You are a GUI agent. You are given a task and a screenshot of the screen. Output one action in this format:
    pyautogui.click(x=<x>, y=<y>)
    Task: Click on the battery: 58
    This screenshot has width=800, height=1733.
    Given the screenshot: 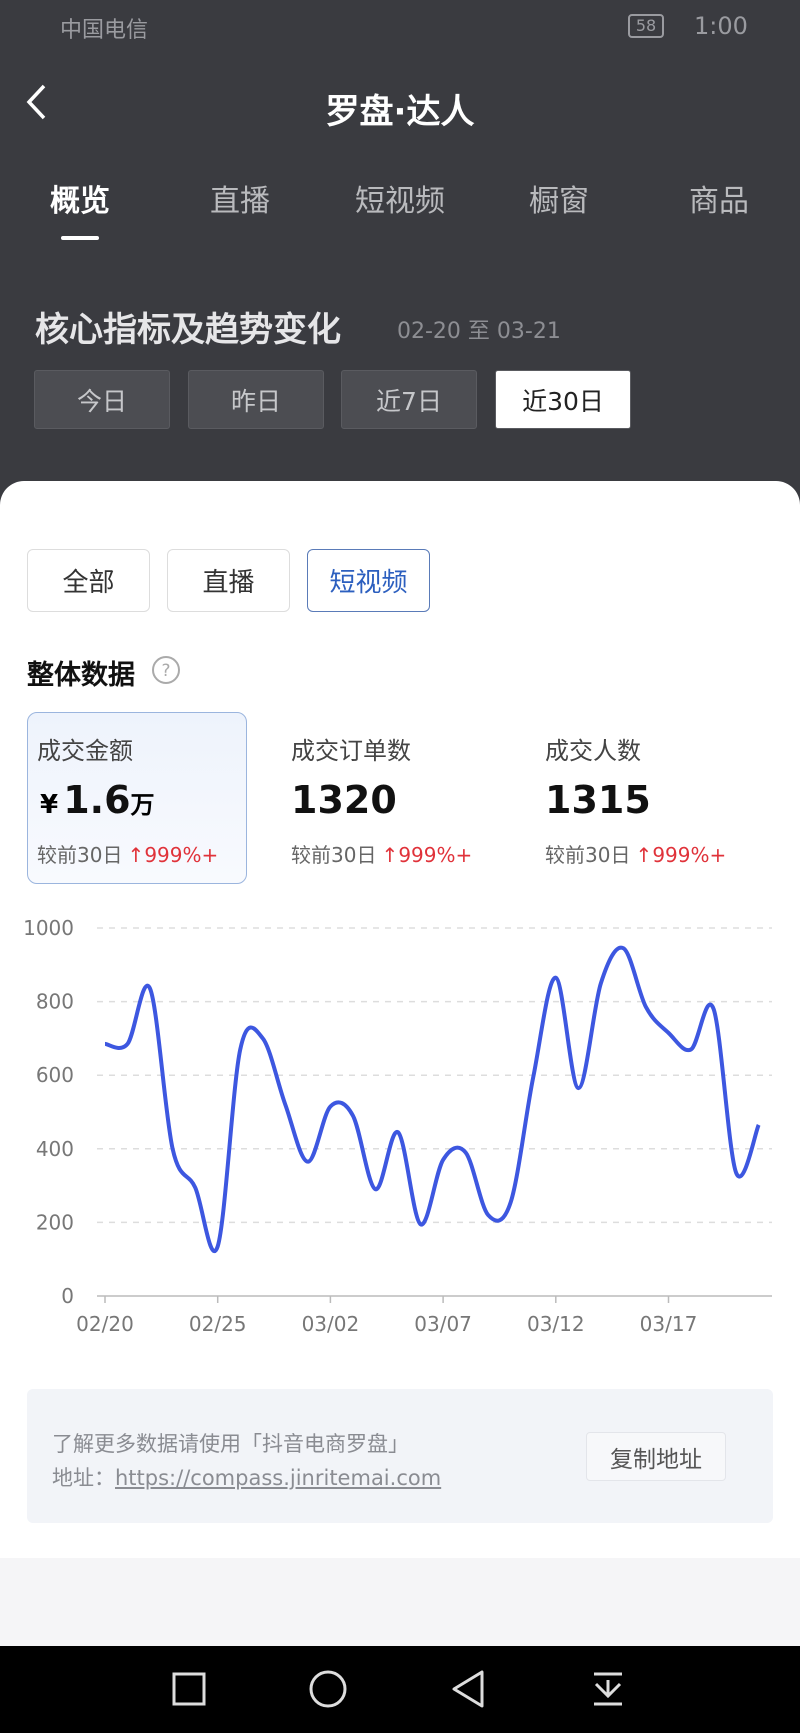 What is the action you would take?
    pyautogui.click(x=646, y=26)
    